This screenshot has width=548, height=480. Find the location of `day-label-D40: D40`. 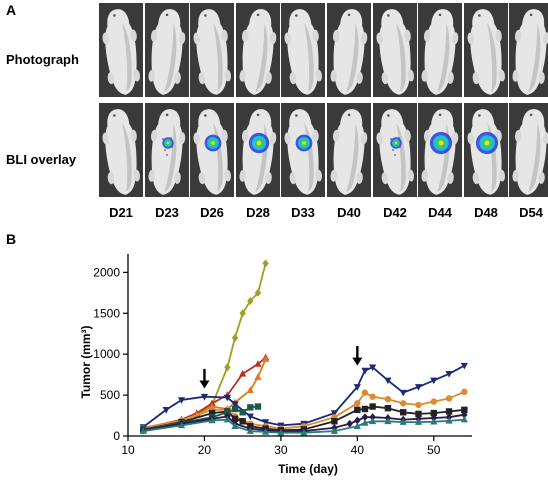

day-label-D40: D40 is located at coordinates (349, 212).